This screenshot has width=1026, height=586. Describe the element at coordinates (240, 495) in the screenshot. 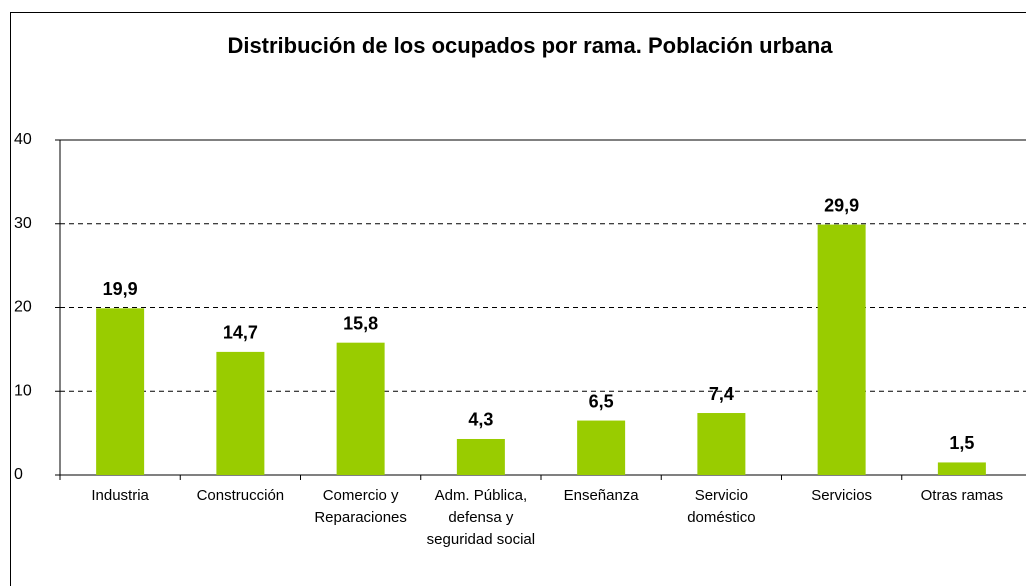

I see `x-tick-label: Construcción` at that location.